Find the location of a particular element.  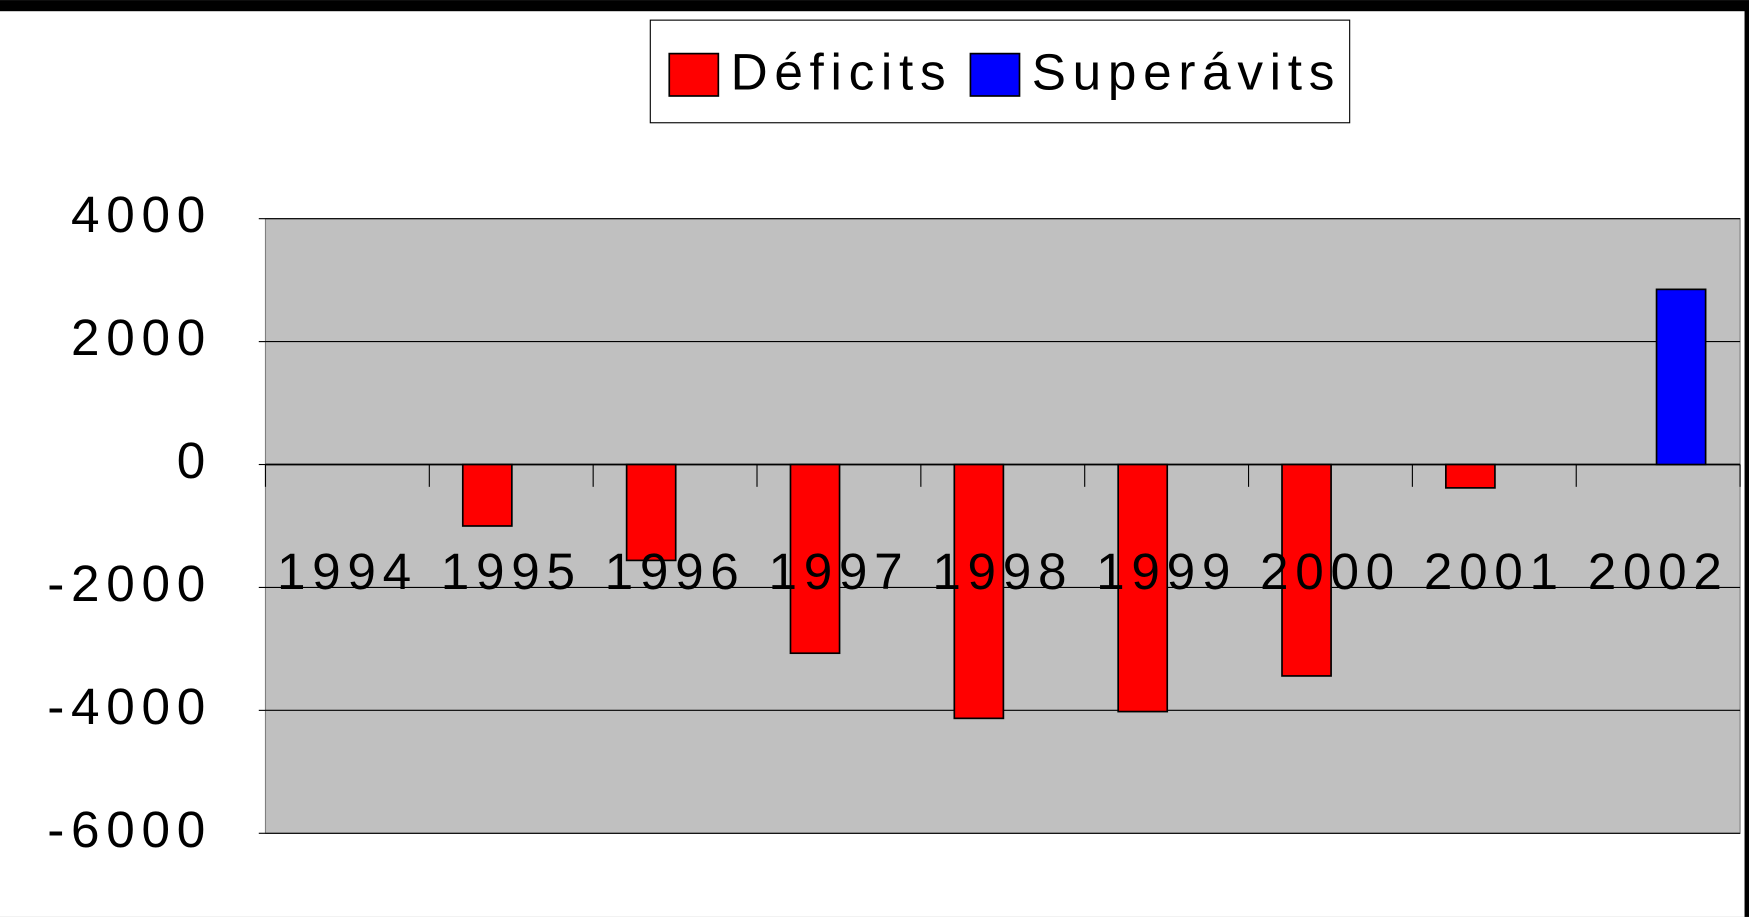

legend-label: Déficits is located at coordinates (842, 71).